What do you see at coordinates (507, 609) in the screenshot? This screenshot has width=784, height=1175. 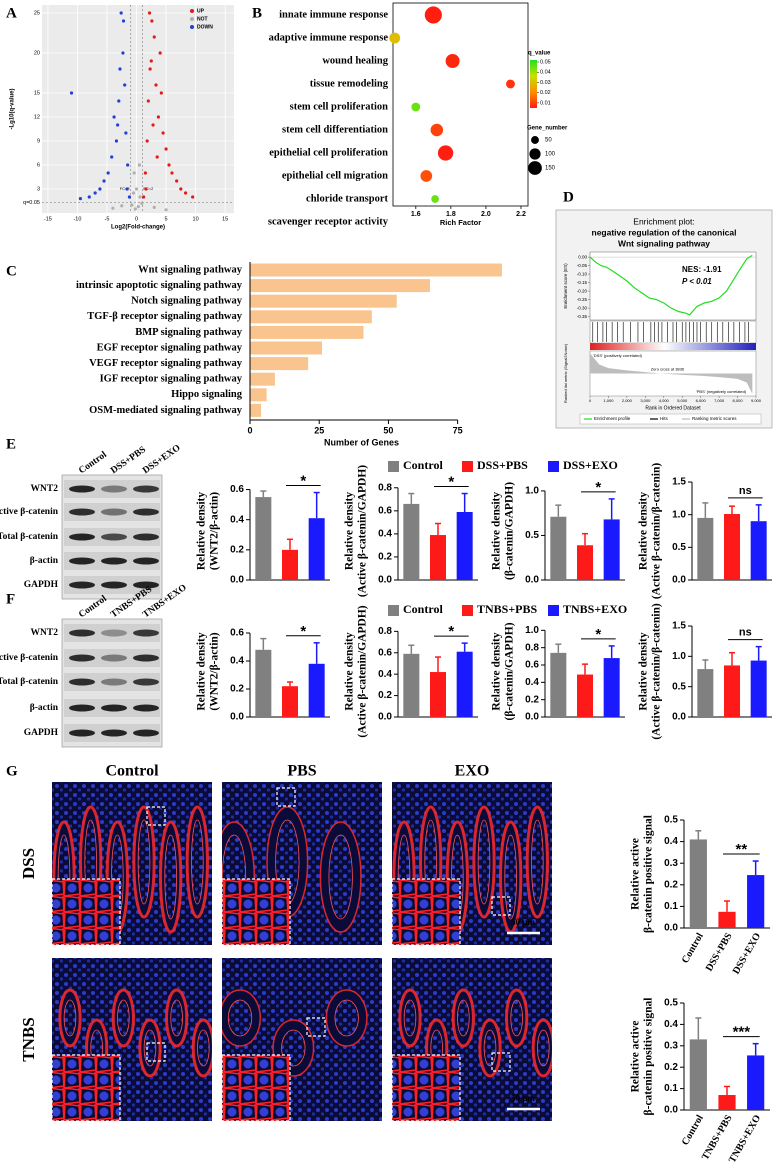 I see `legend-label: TNBS+PBS` at bounding box center [507, 609].